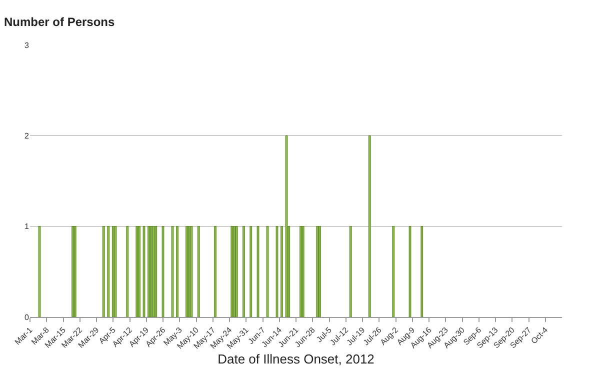 The image size is (600, 389). I want to click on x-axis-title: Date of Illness Onset, 2012, so click(296, 358).